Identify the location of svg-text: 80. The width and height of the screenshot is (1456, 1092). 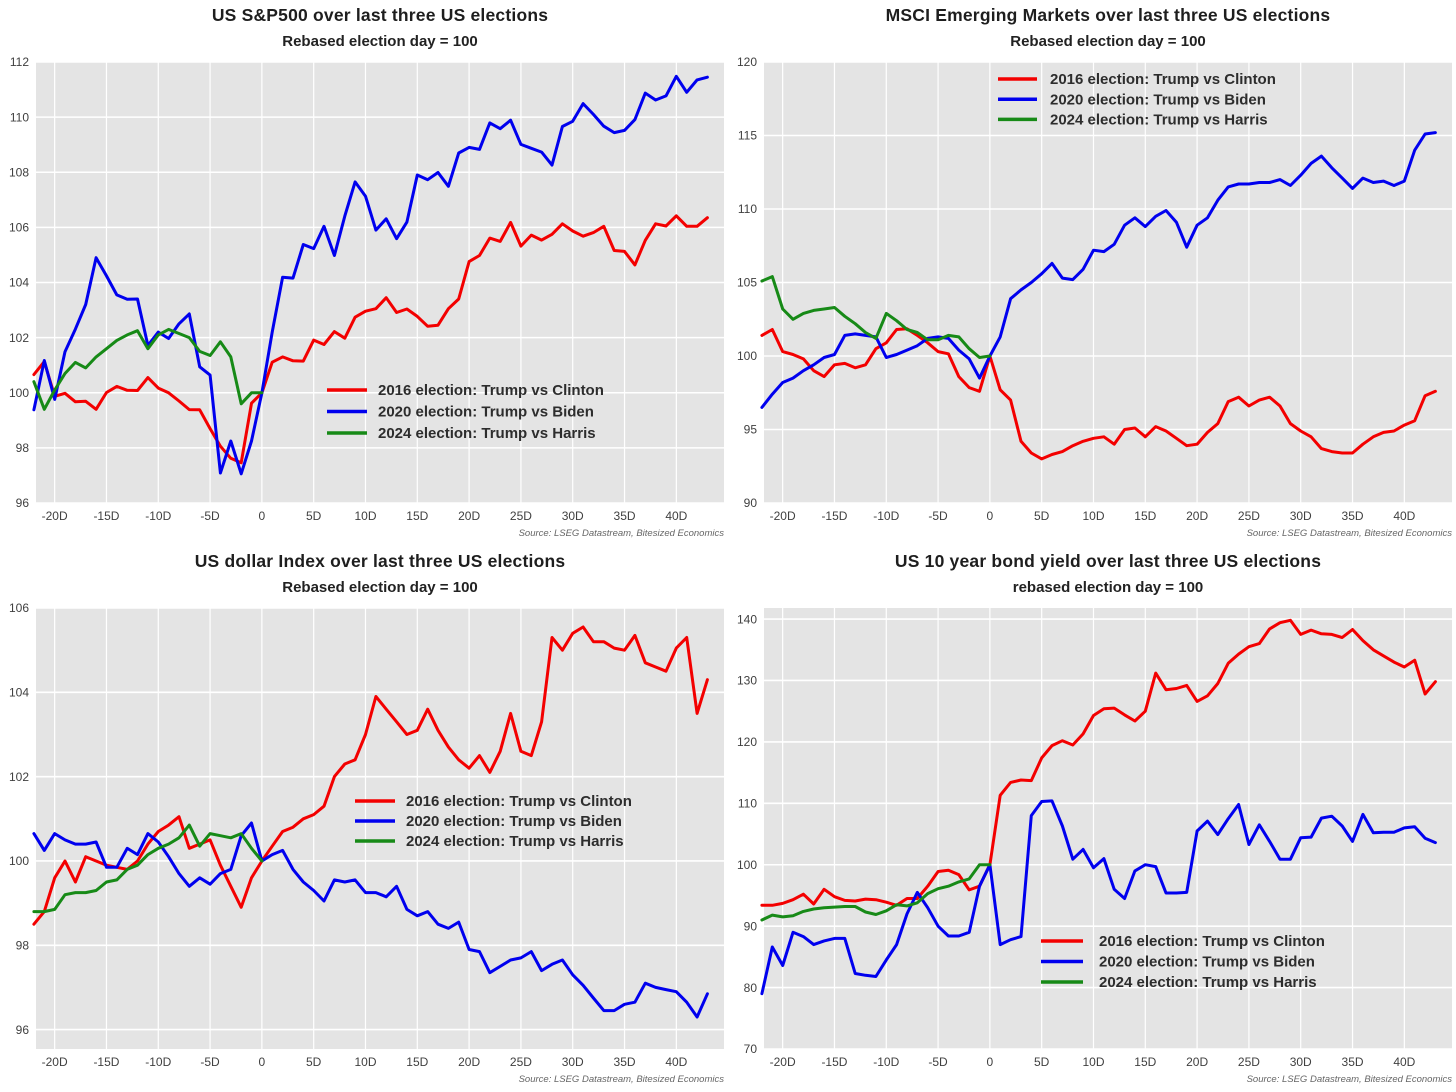
(751, 988).